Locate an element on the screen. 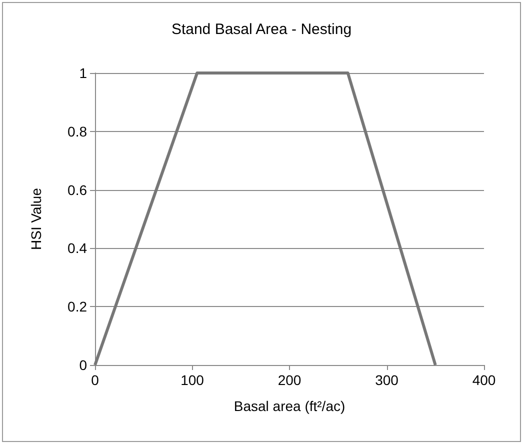  y-tick-label: 0.2 is located at coordinates (78, 306).